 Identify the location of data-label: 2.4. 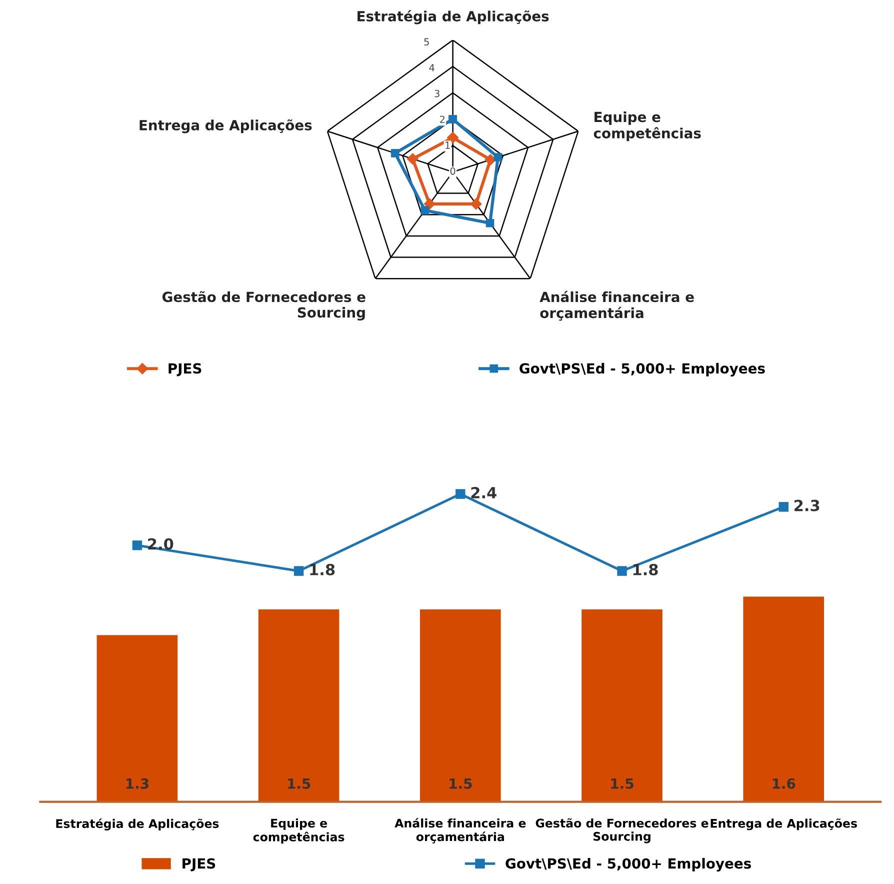
(483, 492).